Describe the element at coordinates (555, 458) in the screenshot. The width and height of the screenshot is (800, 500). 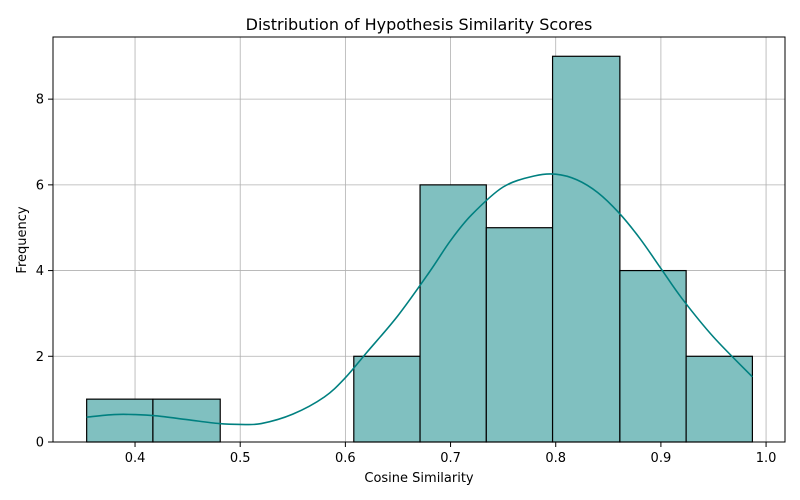
I see `x-tick-label: 0.8` at that location.